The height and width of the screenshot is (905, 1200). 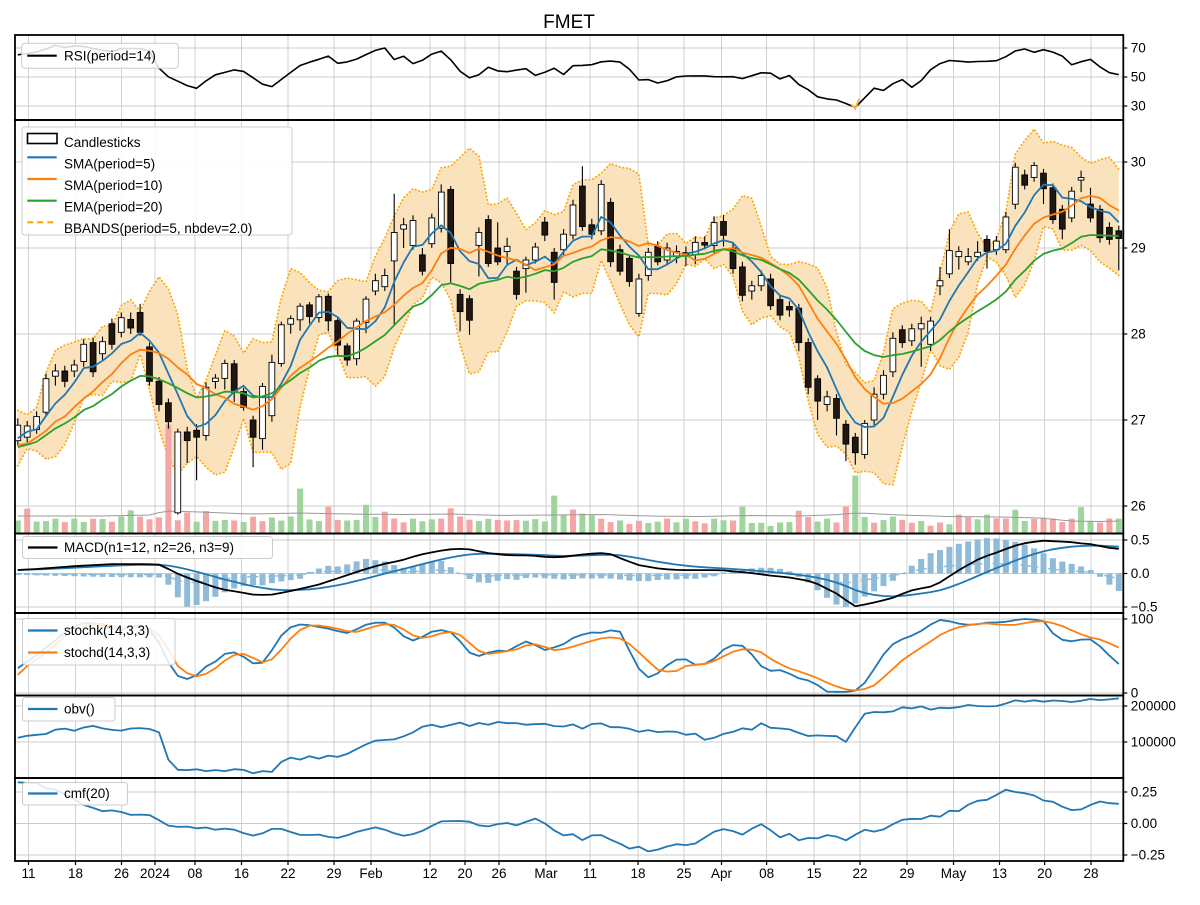 What do you see at coordinates (999, 873) in the screenshot?
I see `svg-text: 13` at bounding box center [999, 873].